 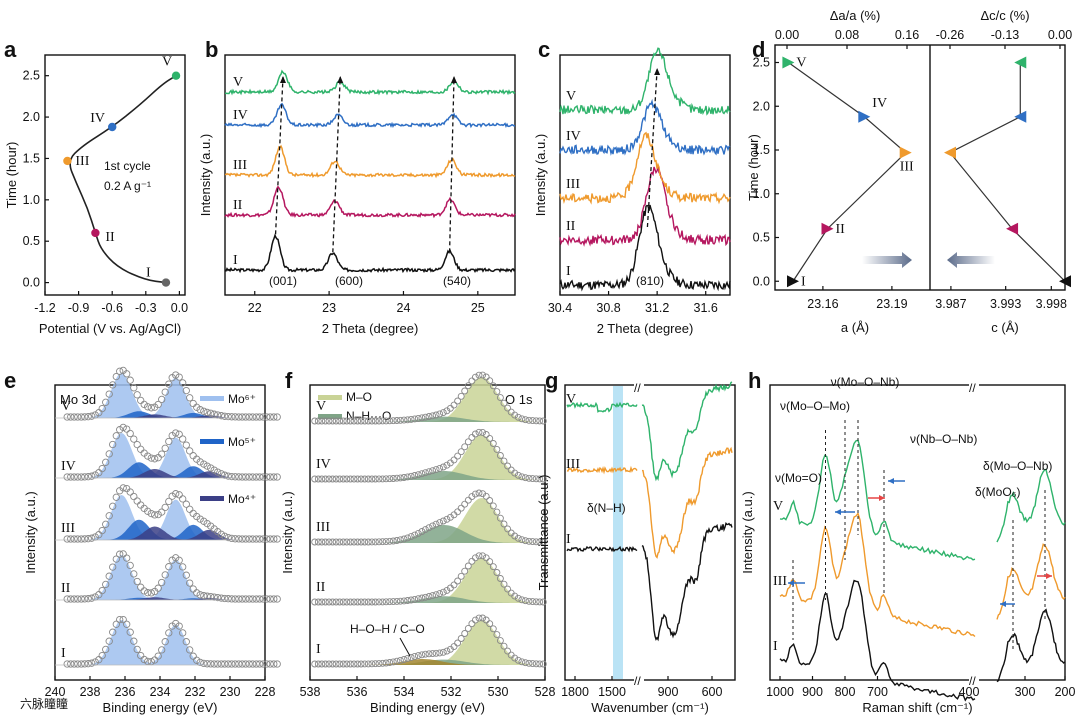 What do you see at coordinates (10, 380) in the screenshot?
I see `panel-e-label: e` at bounding box center [10, 380].